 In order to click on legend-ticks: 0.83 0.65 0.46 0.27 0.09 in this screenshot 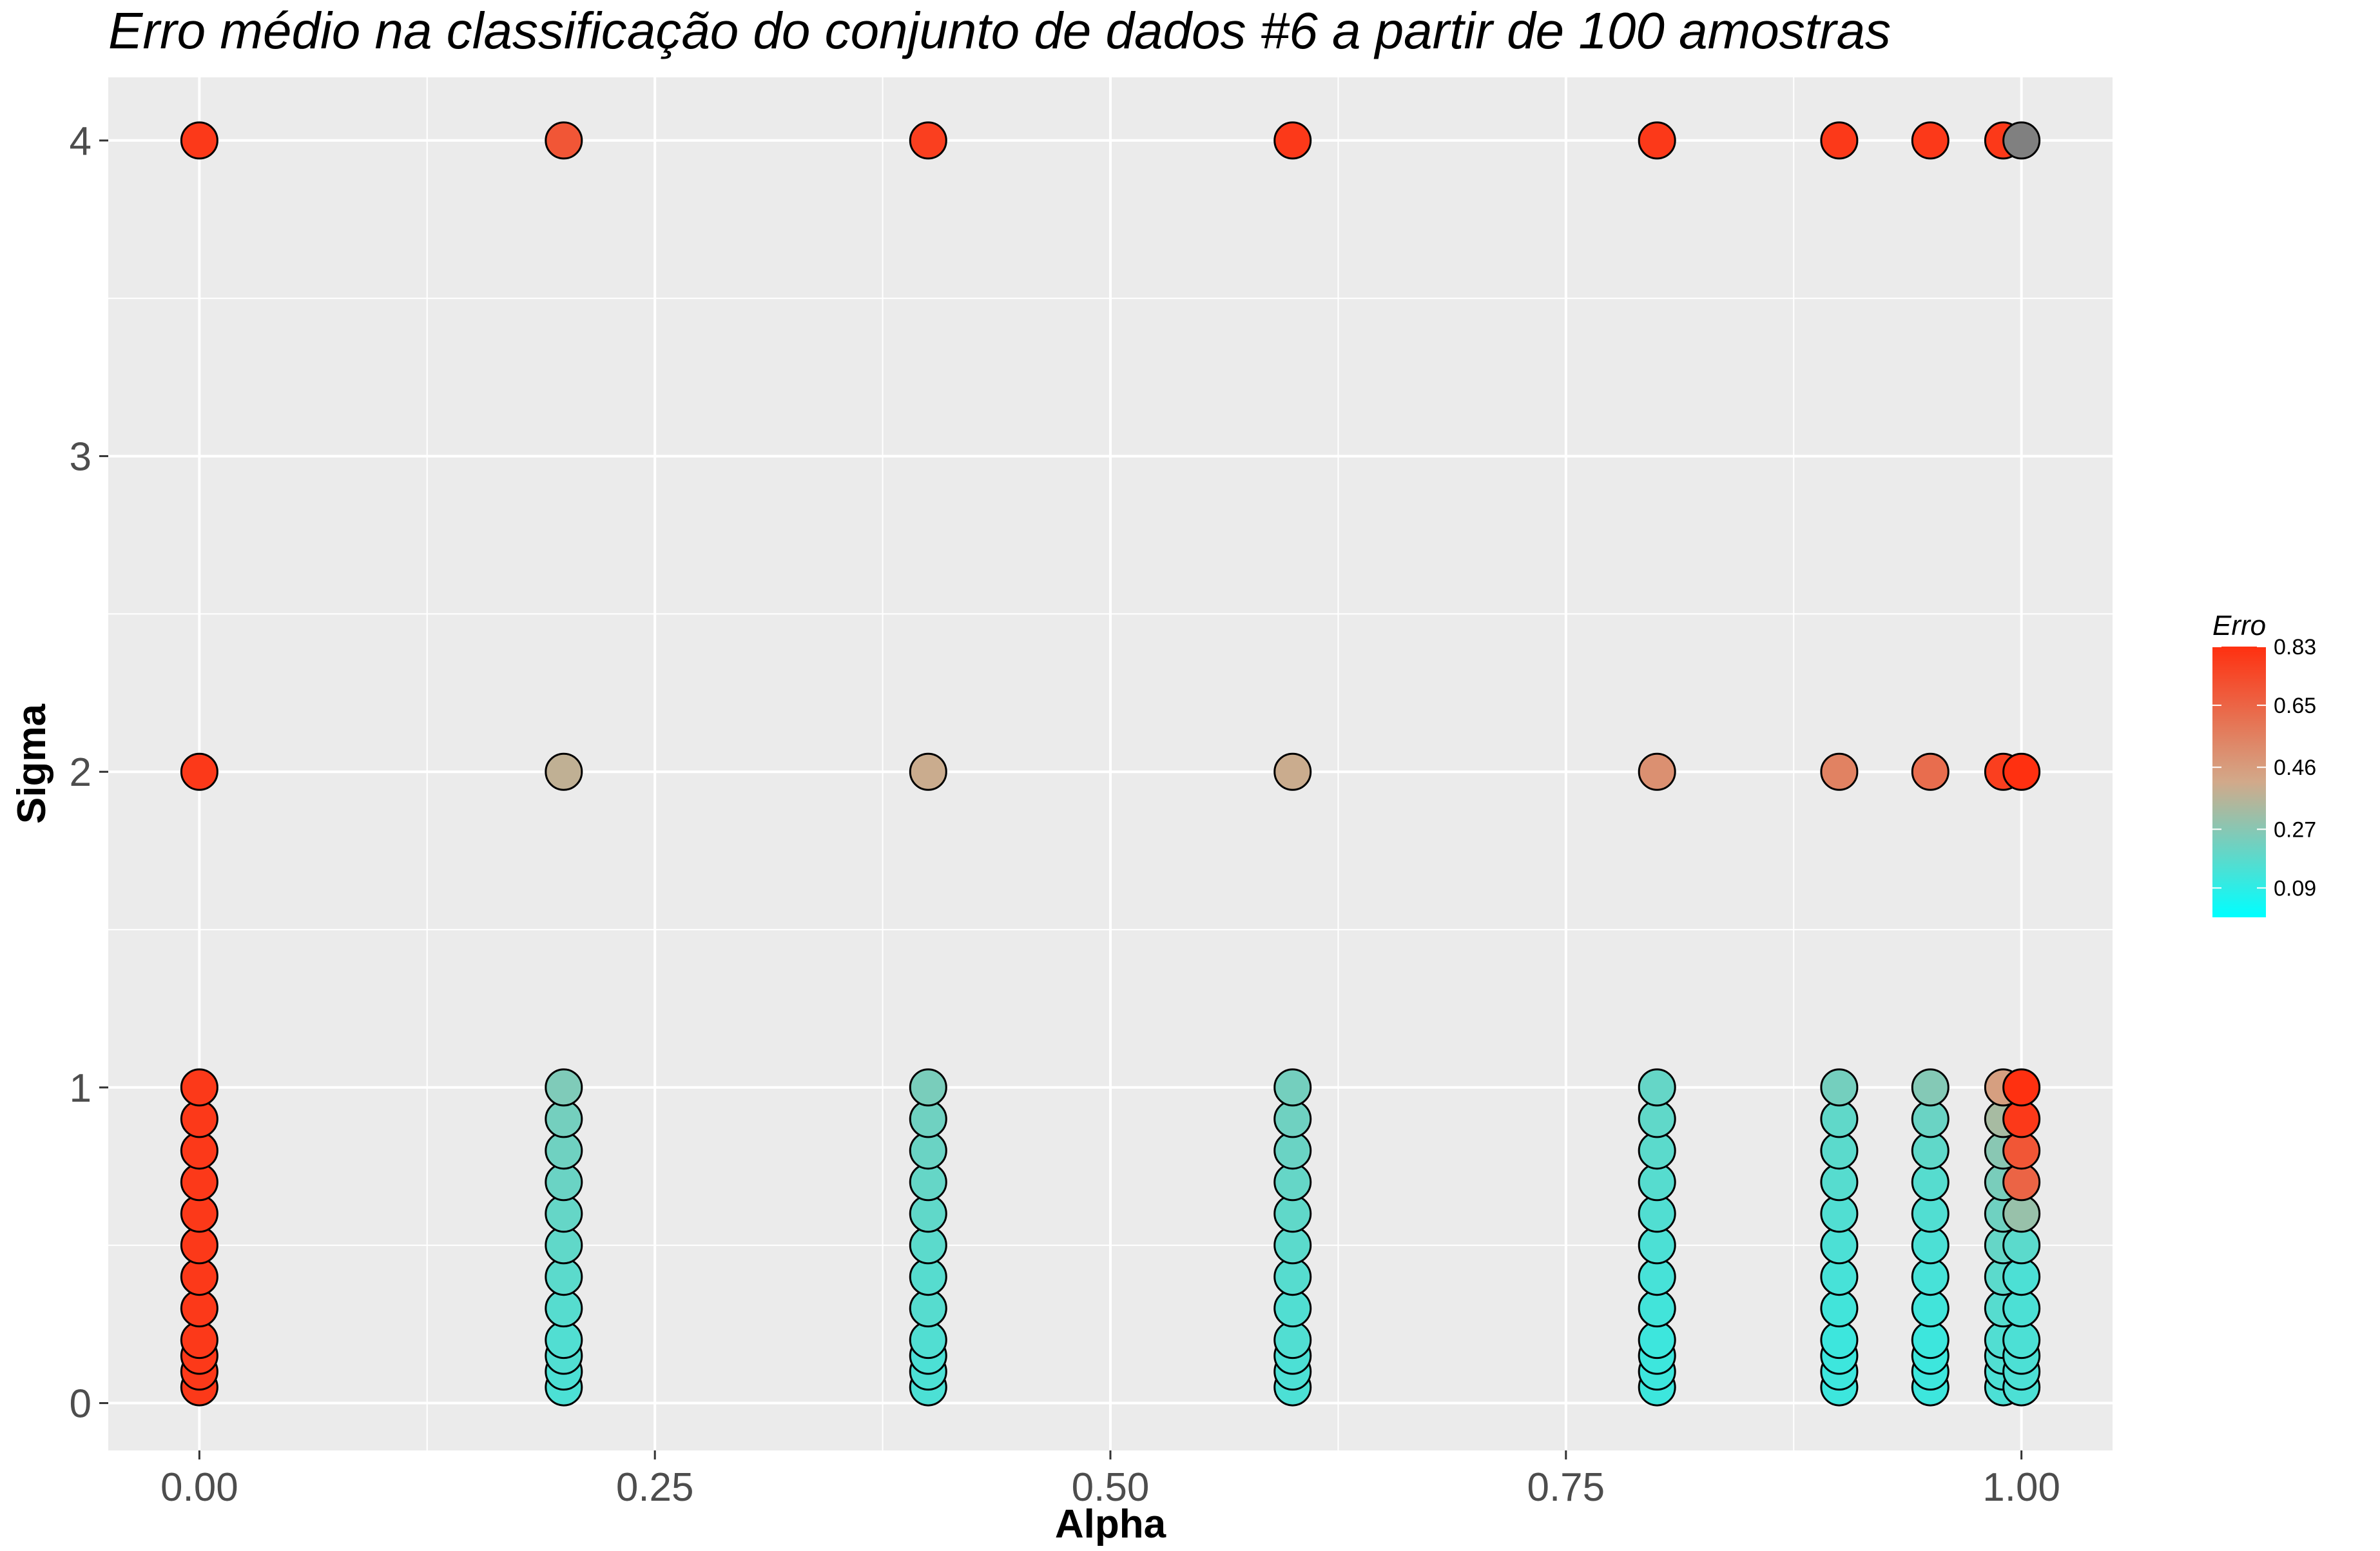, I will do `click(2264, 768)`.